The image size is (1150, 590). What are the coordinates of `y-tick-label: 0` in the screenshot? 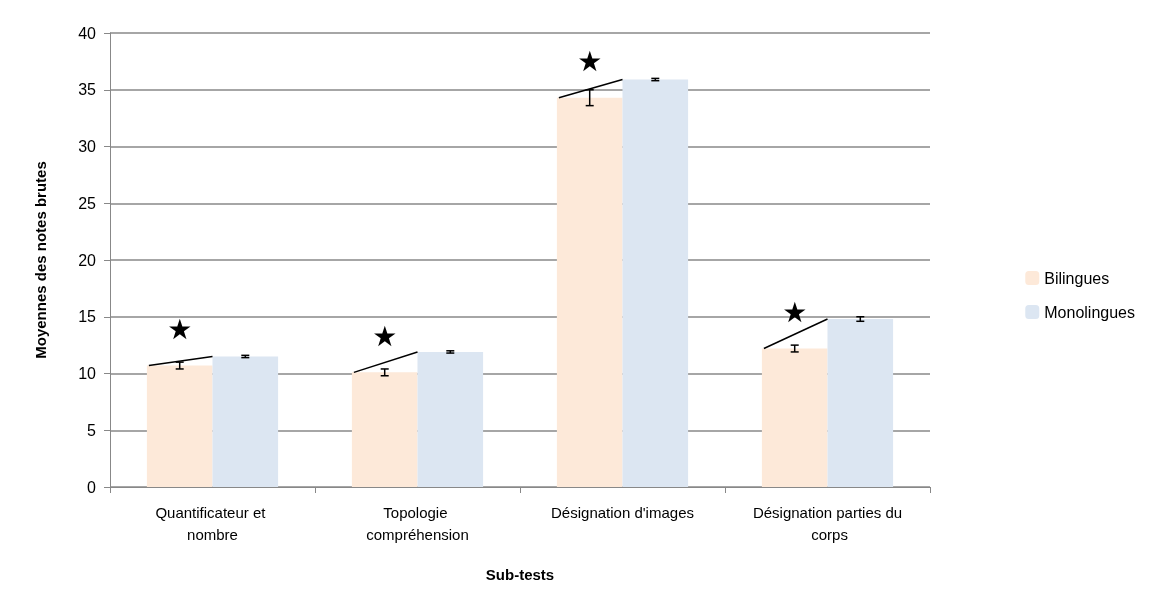 It's located at (92, 487).